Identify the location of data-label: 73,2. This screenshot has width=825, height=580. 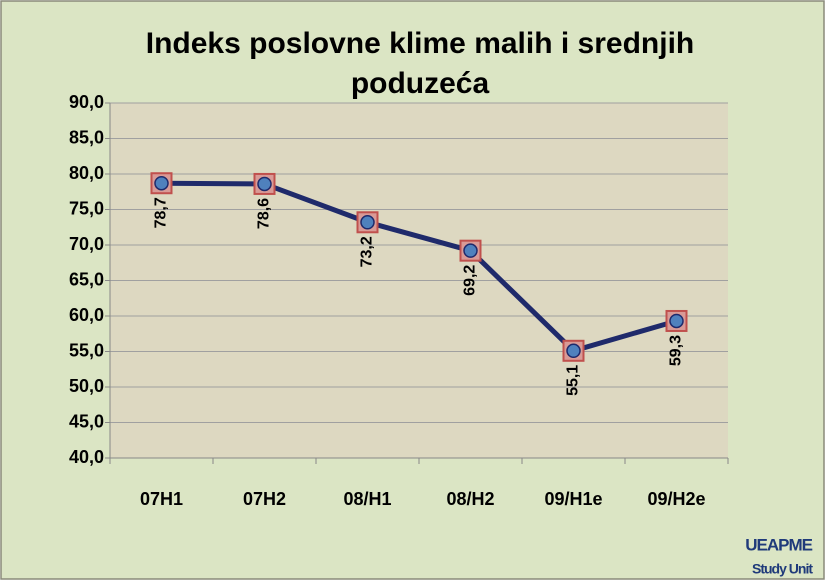
(367, 251).